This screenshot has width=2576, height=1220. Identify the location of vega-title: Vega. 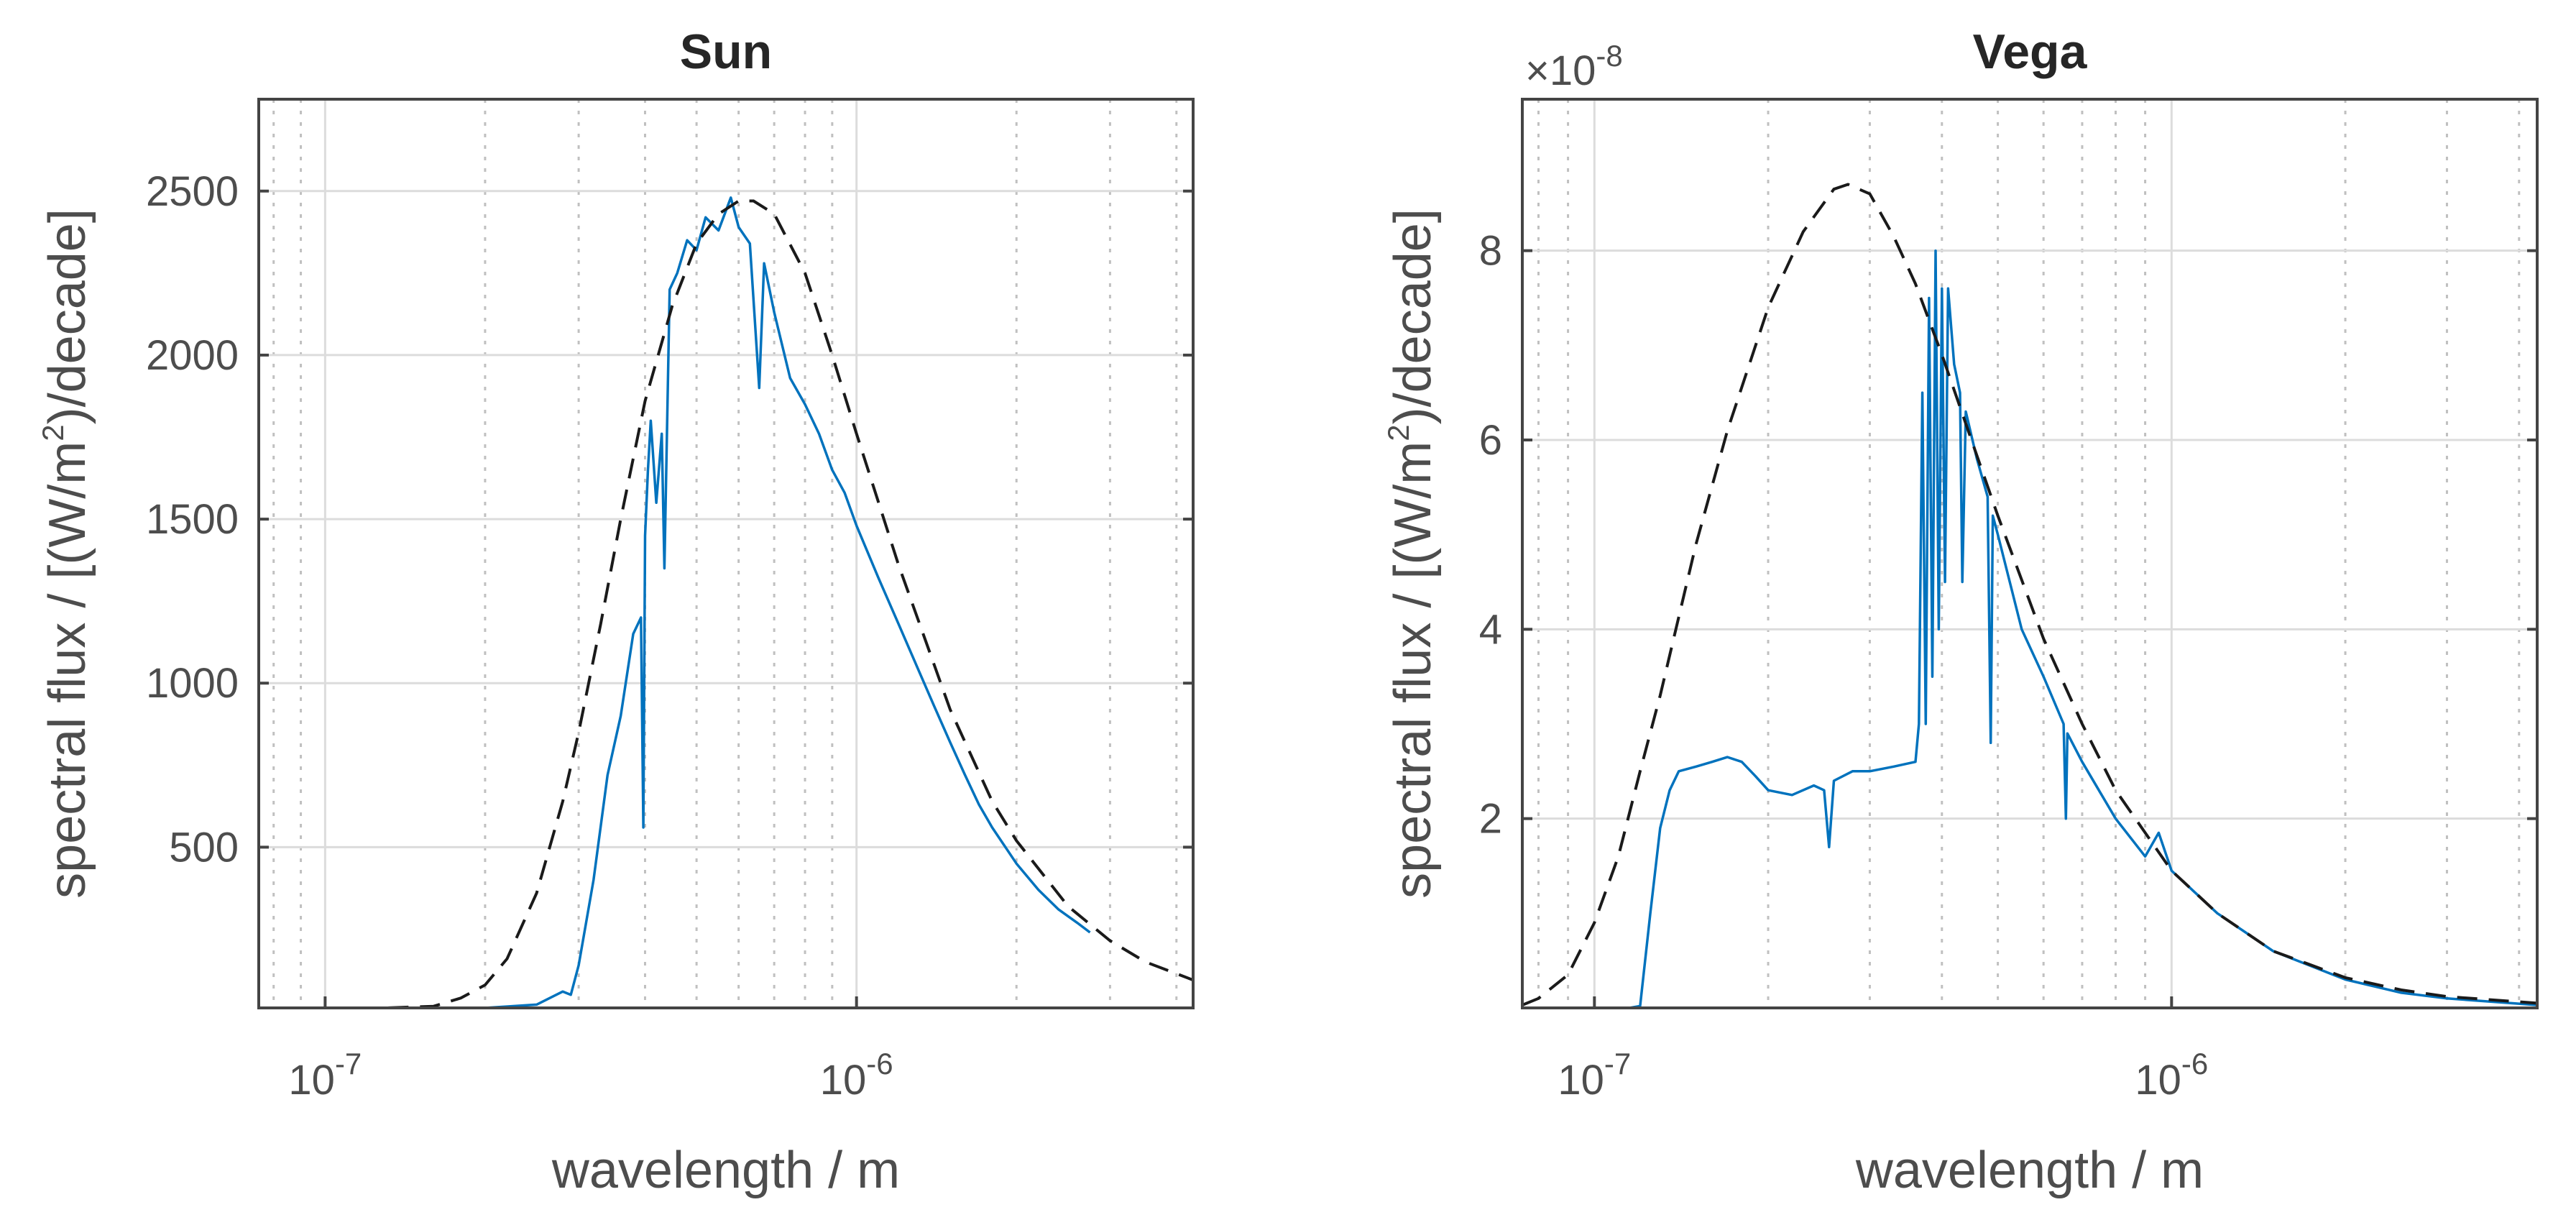
(2030, 51).